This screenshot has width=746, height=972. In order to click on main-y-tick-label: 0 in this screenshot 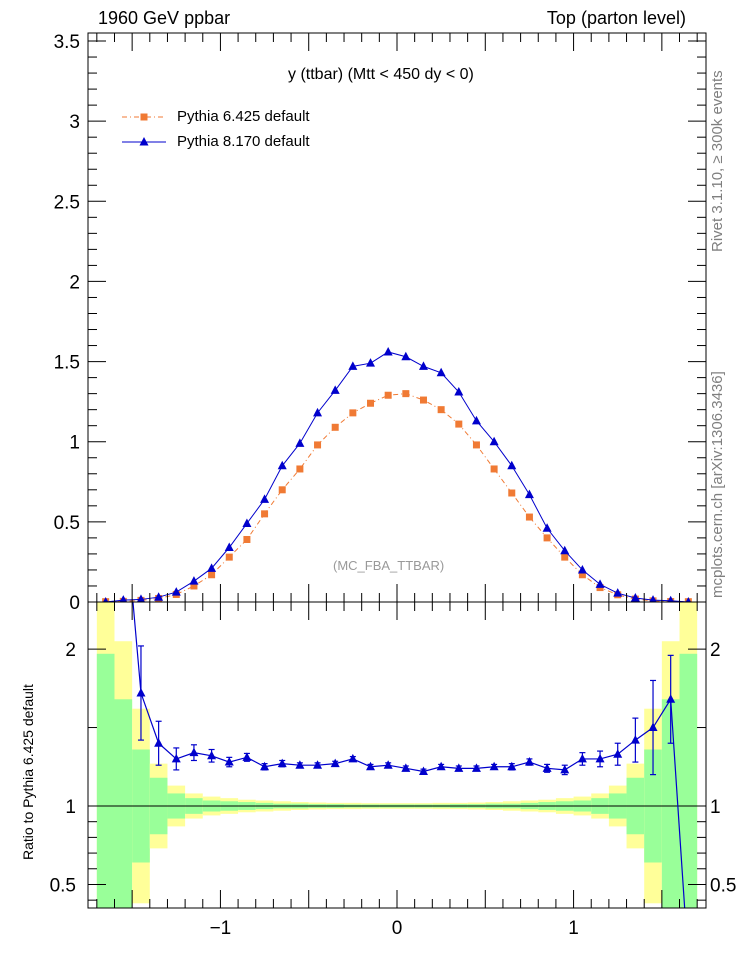, I will do `click(74, 603)`.